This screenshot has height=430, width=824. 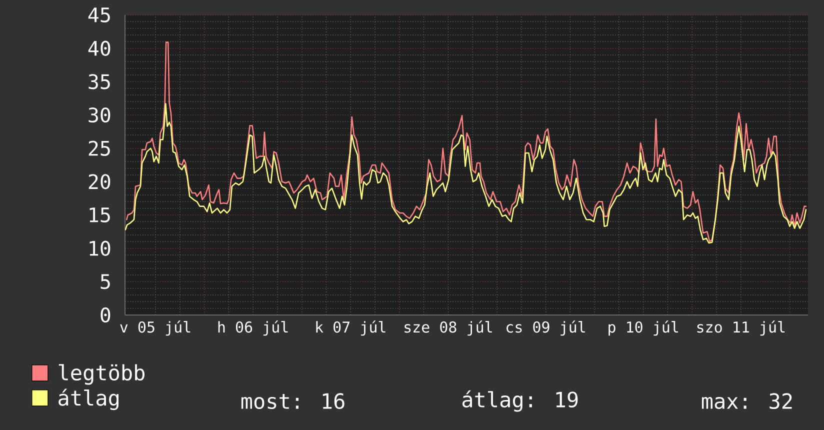 I want to click on y-tick-label: 10, so click(x=100, y=248).